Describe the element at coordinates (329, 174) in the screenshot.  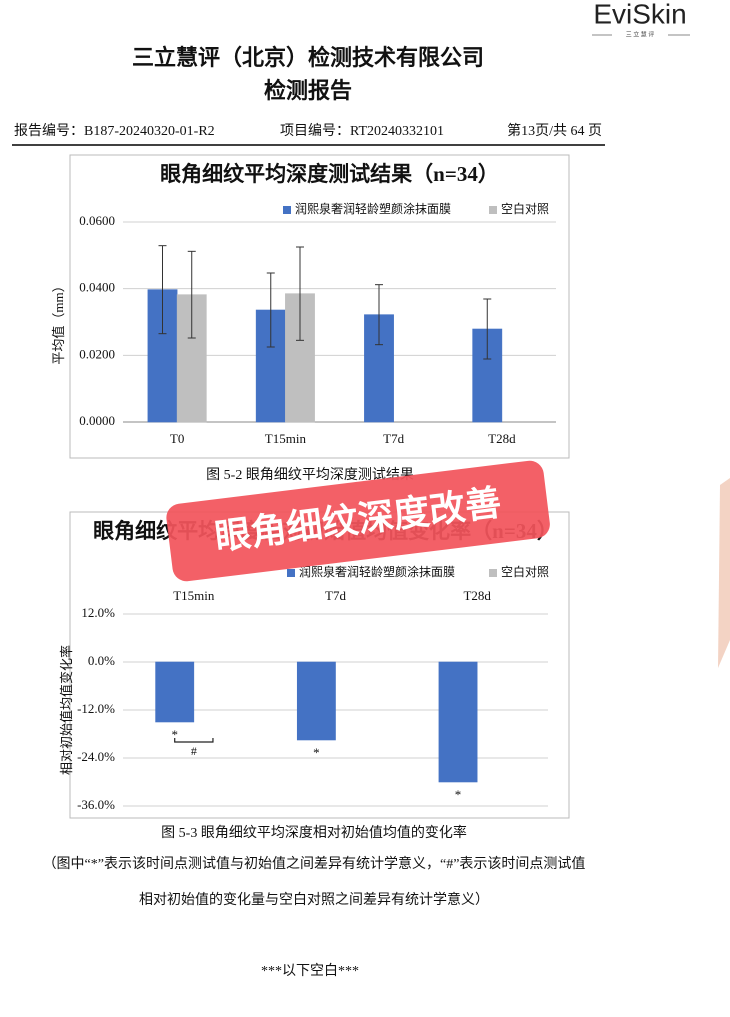
I see `chart-title: 眼角细纹平均深度测试结果（n=34）` at that location.